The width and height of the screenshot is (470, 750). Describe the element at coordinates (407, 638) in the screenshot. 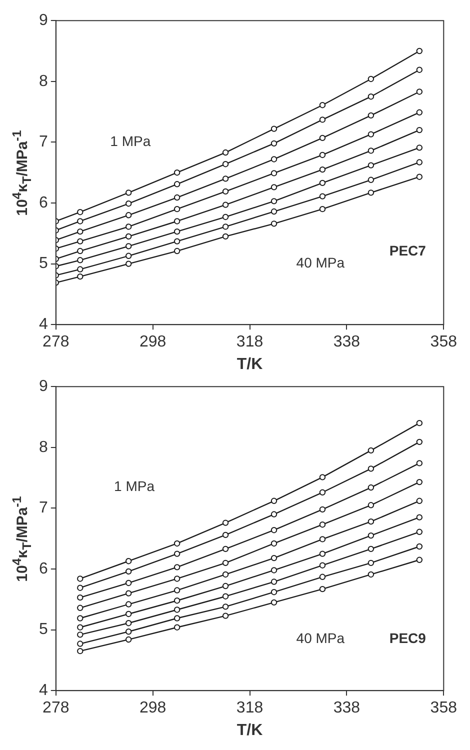

I see `annotation: PEC9` at that location.